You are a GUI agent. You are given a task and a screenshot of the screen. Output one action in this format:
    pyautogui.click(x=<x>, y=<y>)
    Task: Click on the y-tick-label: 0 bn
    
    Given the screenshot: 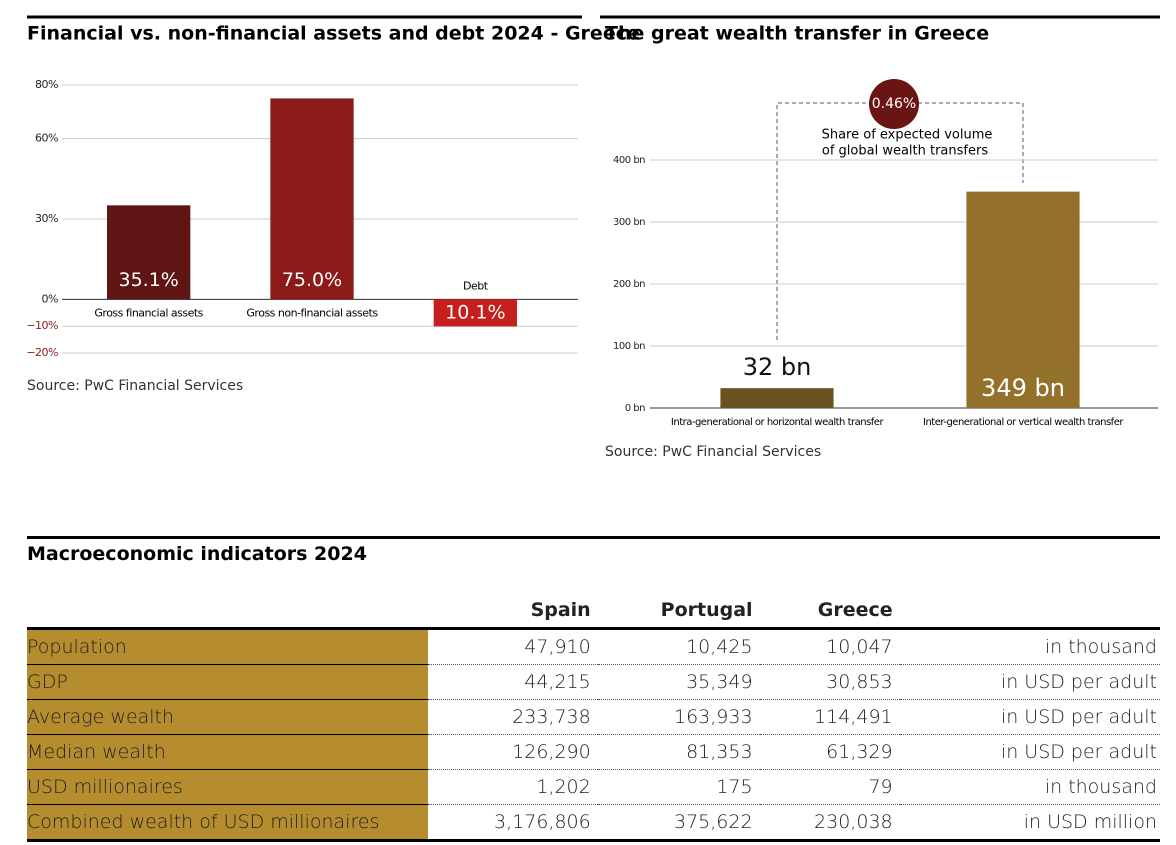 What is the action you would take?
    pyautogui.click(x=635, y=408)
    